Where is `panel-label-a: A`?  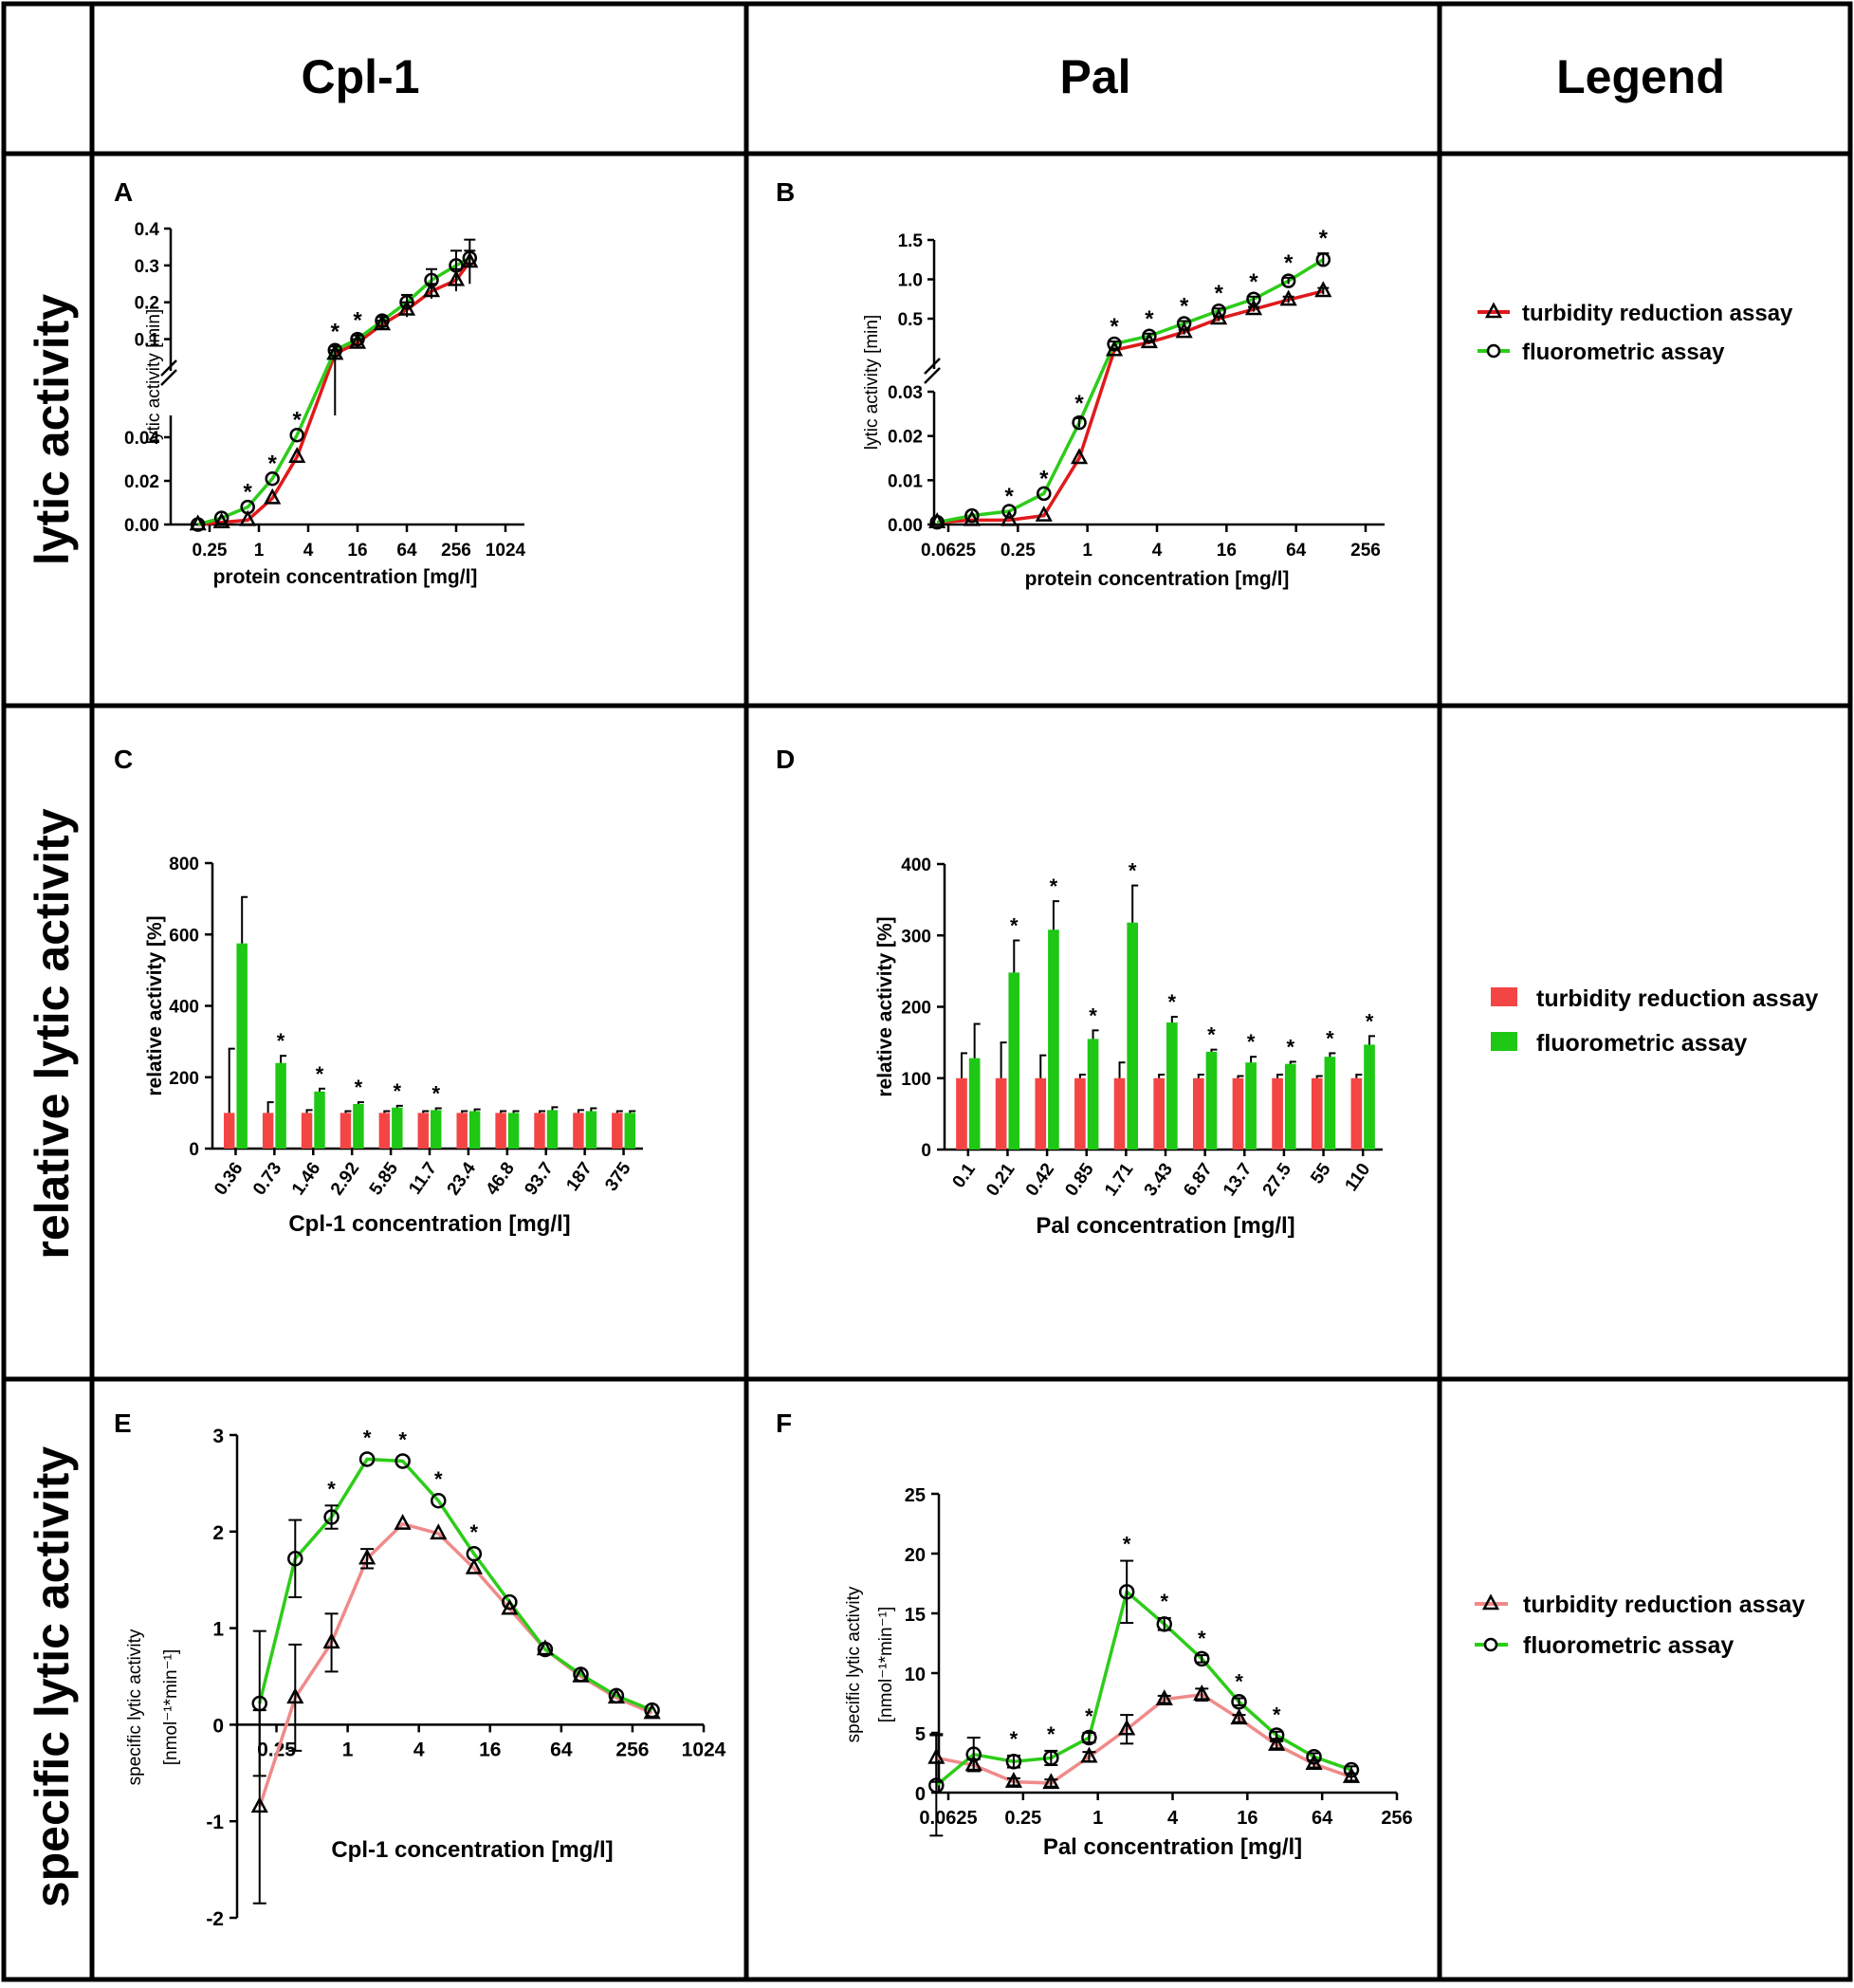 panel-label-a: A is located at coordinates (123, 192).